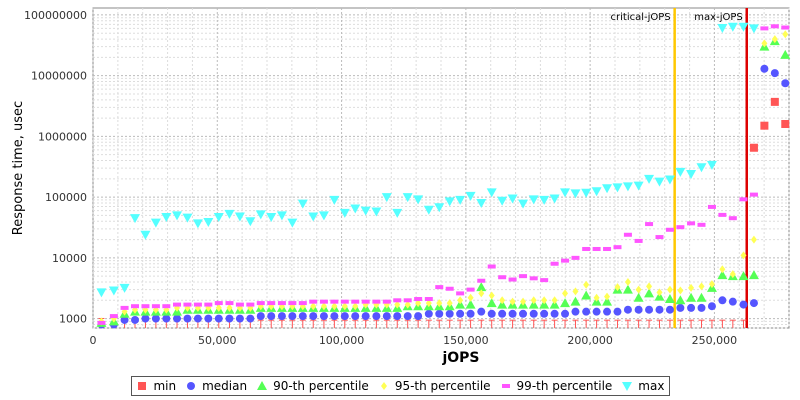 This screenshot has width=800, height=400. Describe the element at coordinates (62, 136) in the screenshot. I see `y-tick-label: 1000000` at that location.